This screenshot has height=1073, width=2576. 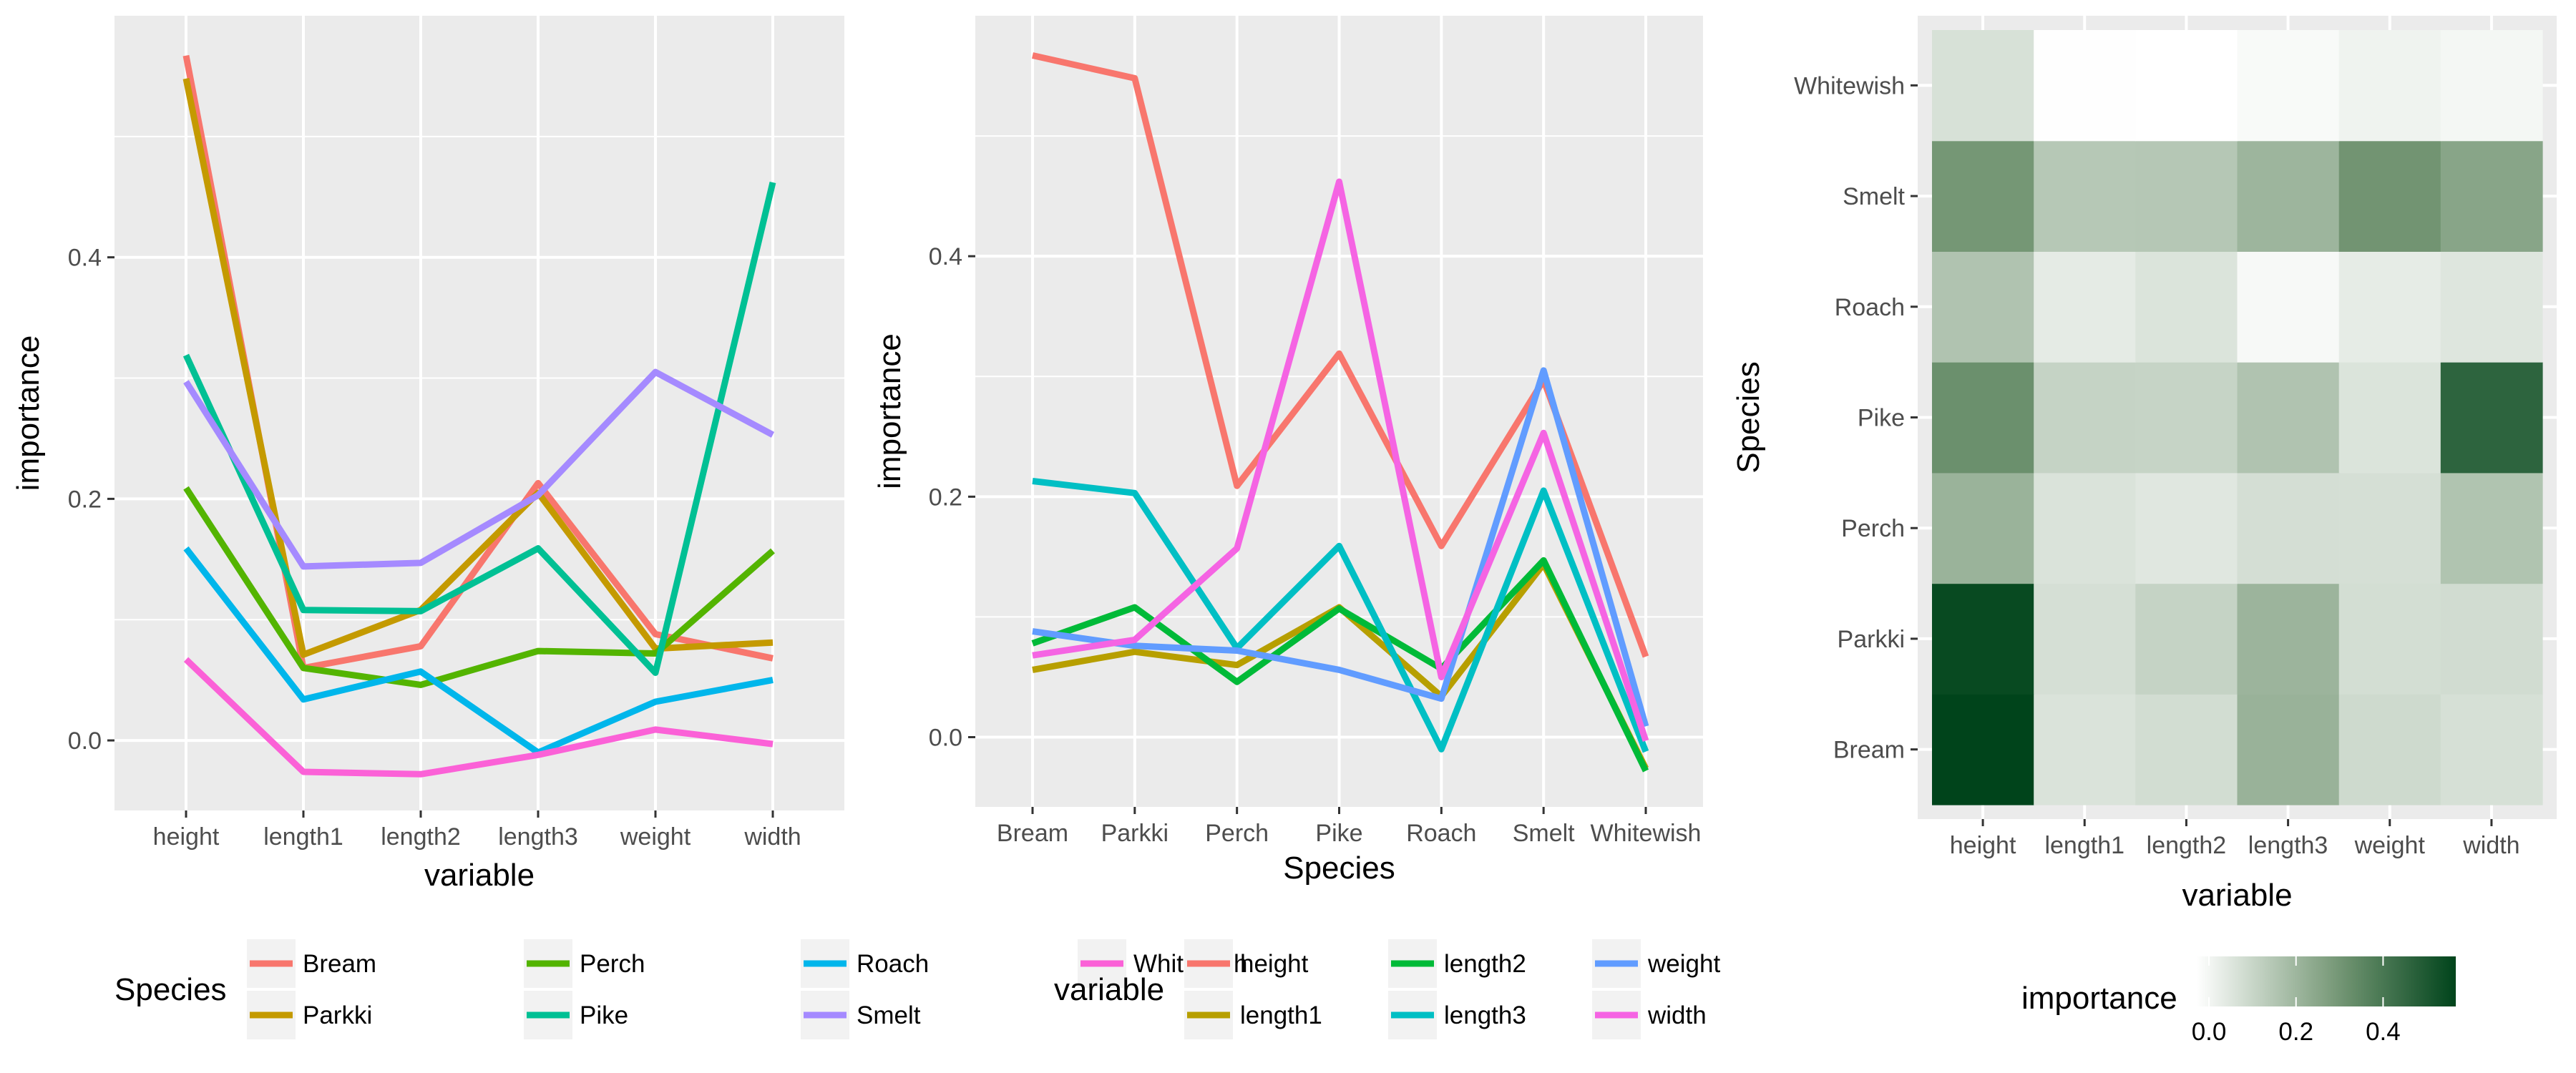 What do you see at coordinates (1983, 307) in the screenshot?
I see `heatmap-tile-roach-height` at bounding box center [1983, 307].